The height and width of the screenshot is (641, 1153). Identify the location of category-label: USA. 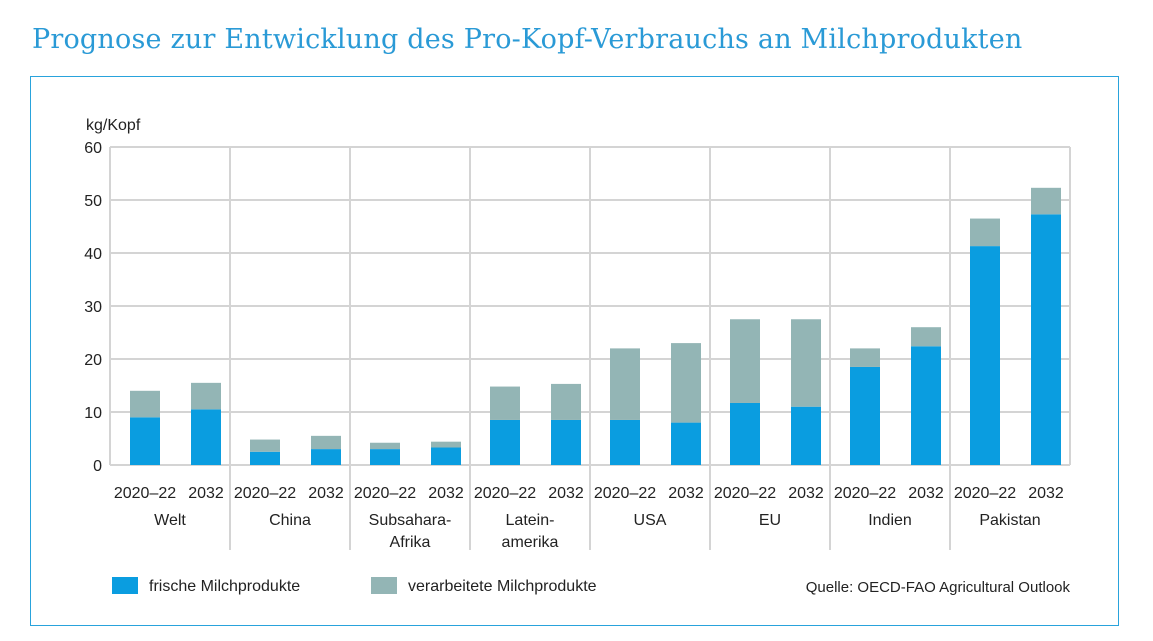
(650, 520).